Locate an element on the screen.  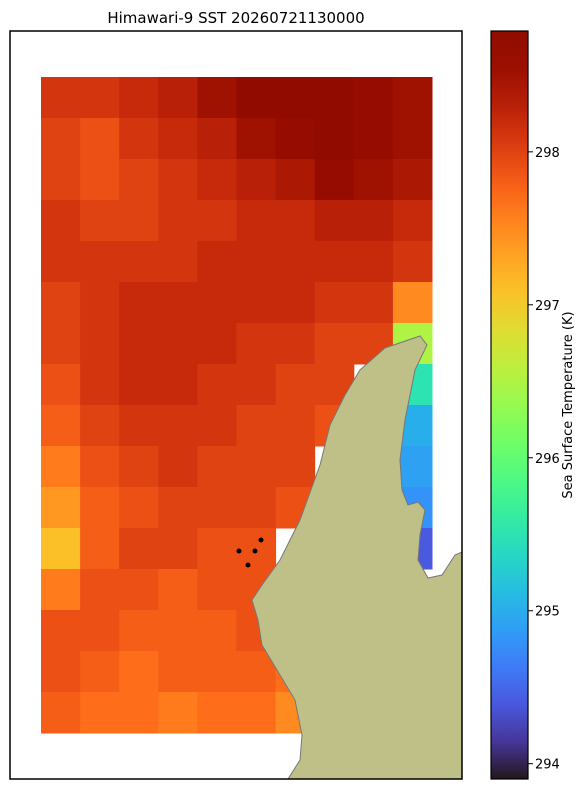
chart-title: Himawari-9 SST 20260721130000 is located at coordinates (235, 18).